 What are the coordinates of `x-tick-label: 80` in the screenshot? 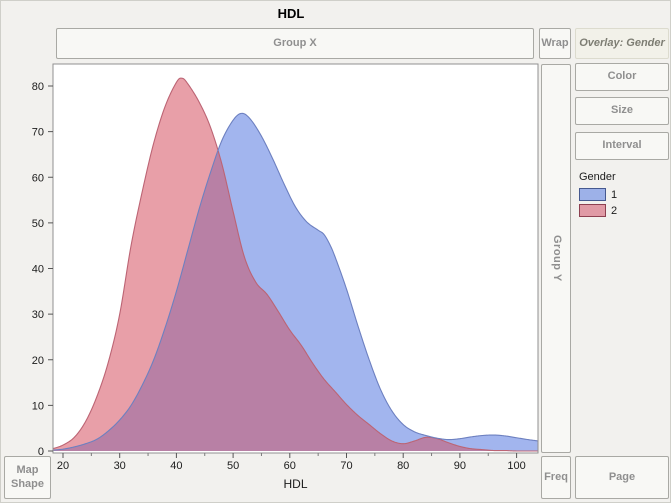 It's located at (403, 466).